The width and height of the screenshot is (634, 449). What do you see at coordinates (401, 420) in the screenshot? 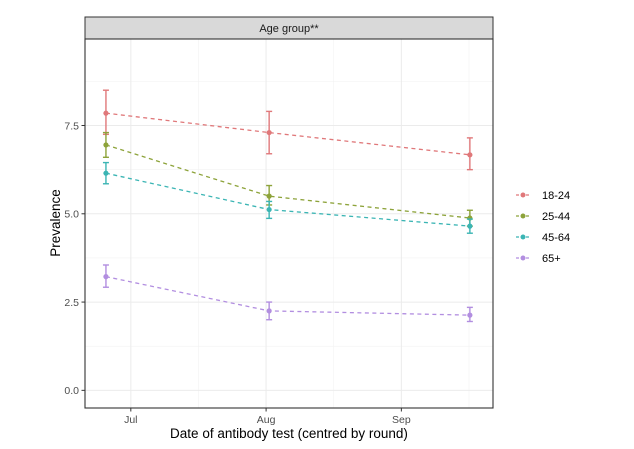
I see `x-tick-label: Sep` at bounding box center [401, 420].